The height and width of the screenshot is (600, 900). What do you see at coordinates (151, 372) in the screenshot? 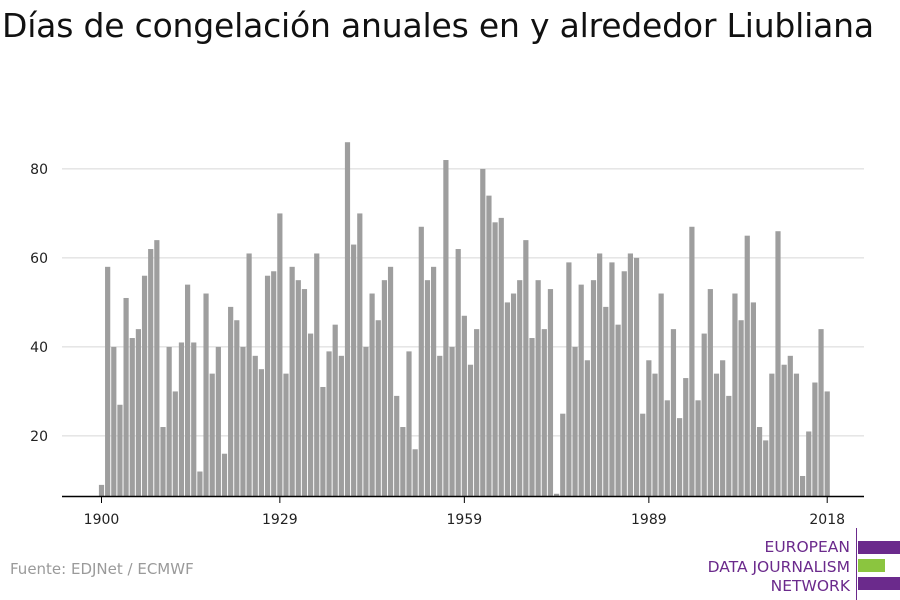
I see `bar-1908` at bounding box center [151, 372].